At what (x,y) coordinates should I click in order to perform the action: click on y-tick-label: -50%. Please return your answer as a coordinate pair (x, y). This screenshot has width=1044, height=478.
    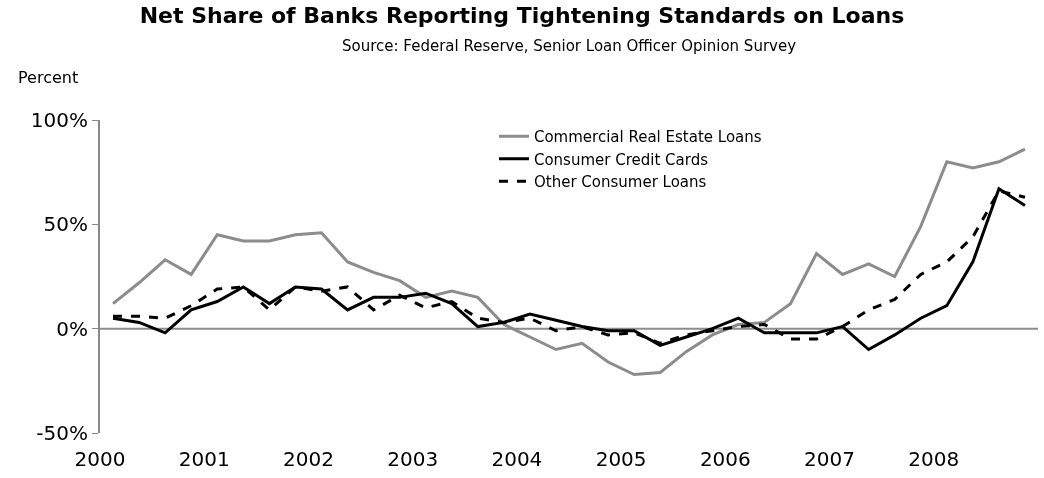
    Looking at the image, I should click on (62, 433).